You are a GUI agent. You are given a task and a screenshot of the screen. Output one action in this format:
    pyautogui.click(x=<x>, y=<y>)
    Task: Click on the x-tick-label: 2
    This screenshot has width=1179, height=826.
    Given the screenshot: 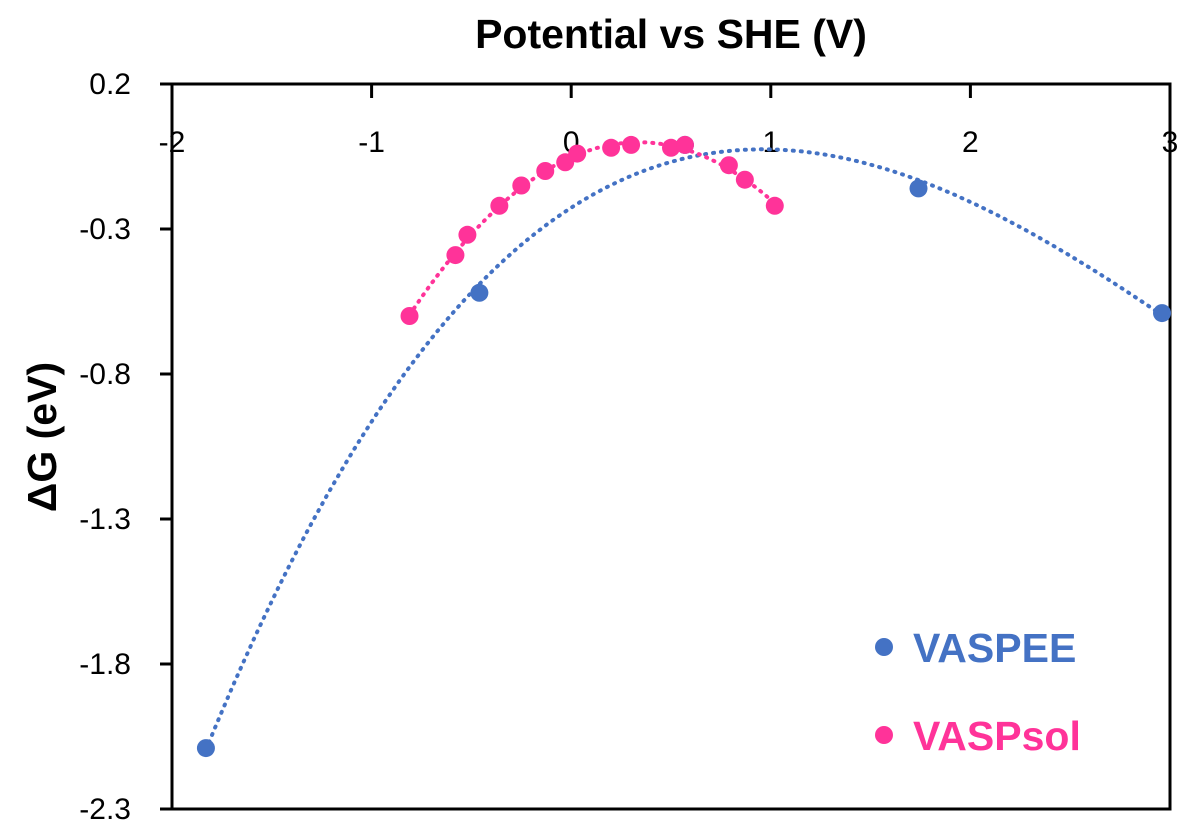 What is the action you would take?
    pyautogui.click(x=970, y=142)
    